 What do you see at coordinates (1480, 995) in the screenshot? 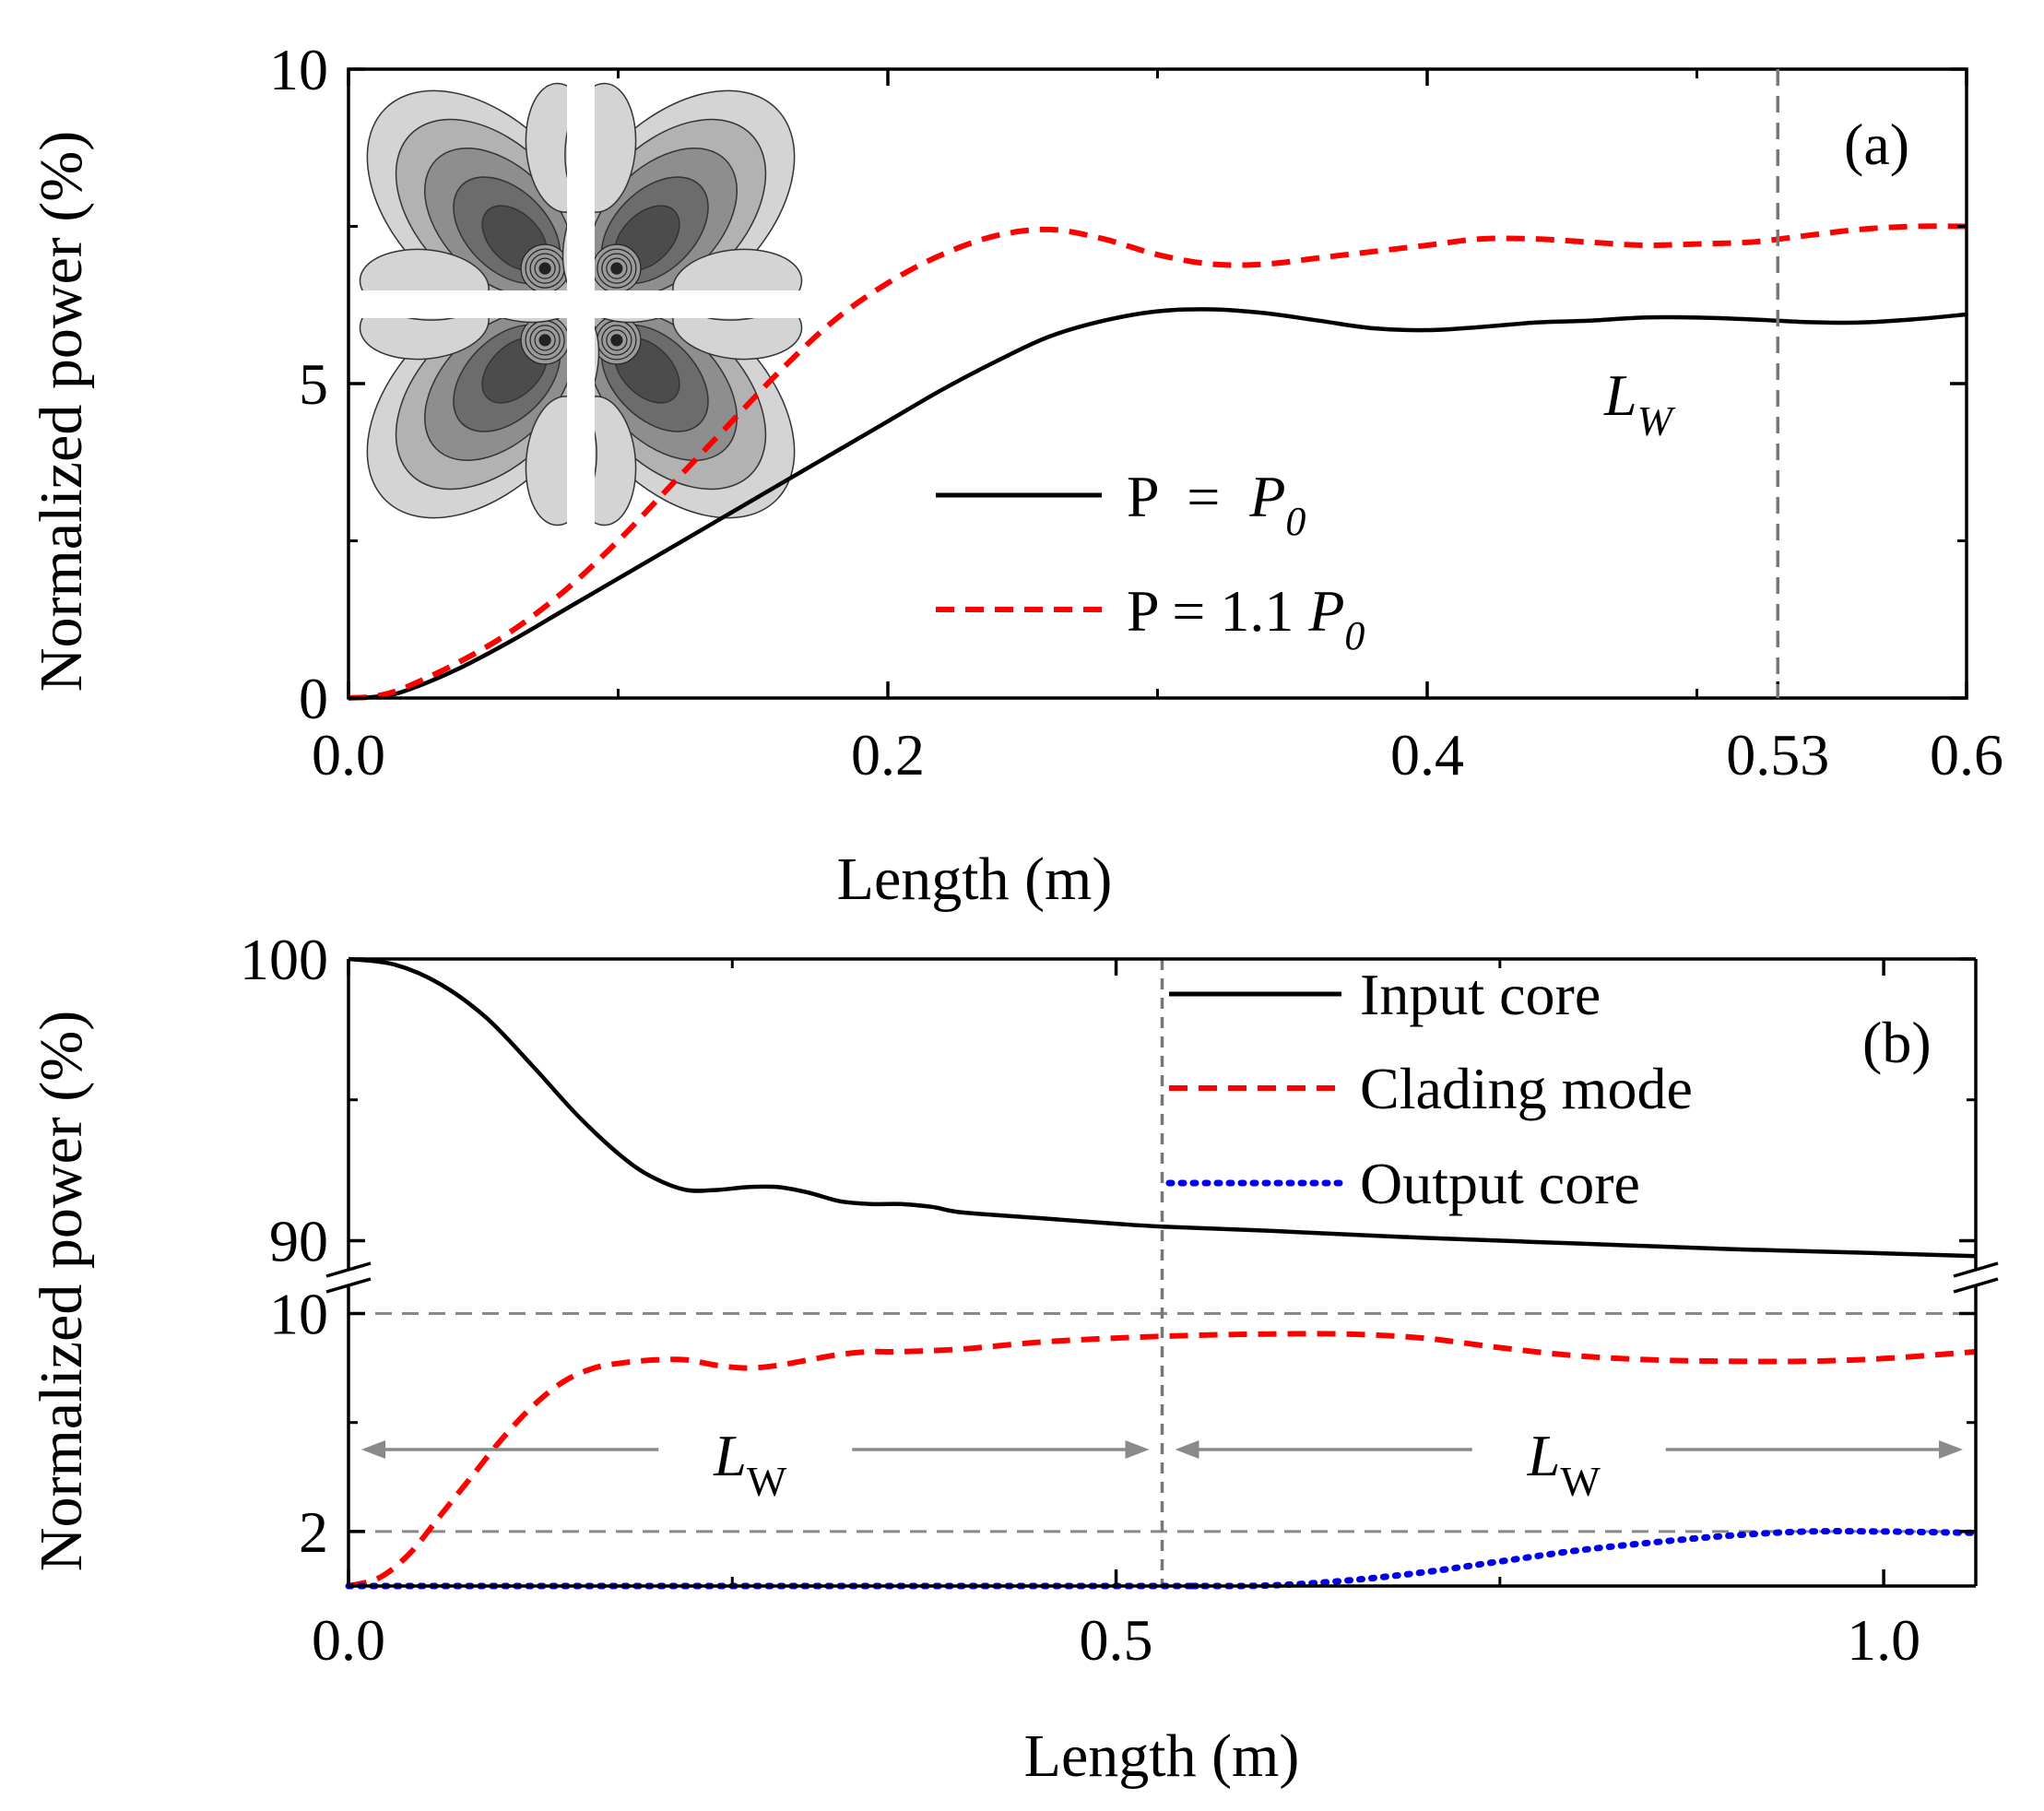
I see `legend-label-input-core: Input core` at bounding box center [1480, 995].